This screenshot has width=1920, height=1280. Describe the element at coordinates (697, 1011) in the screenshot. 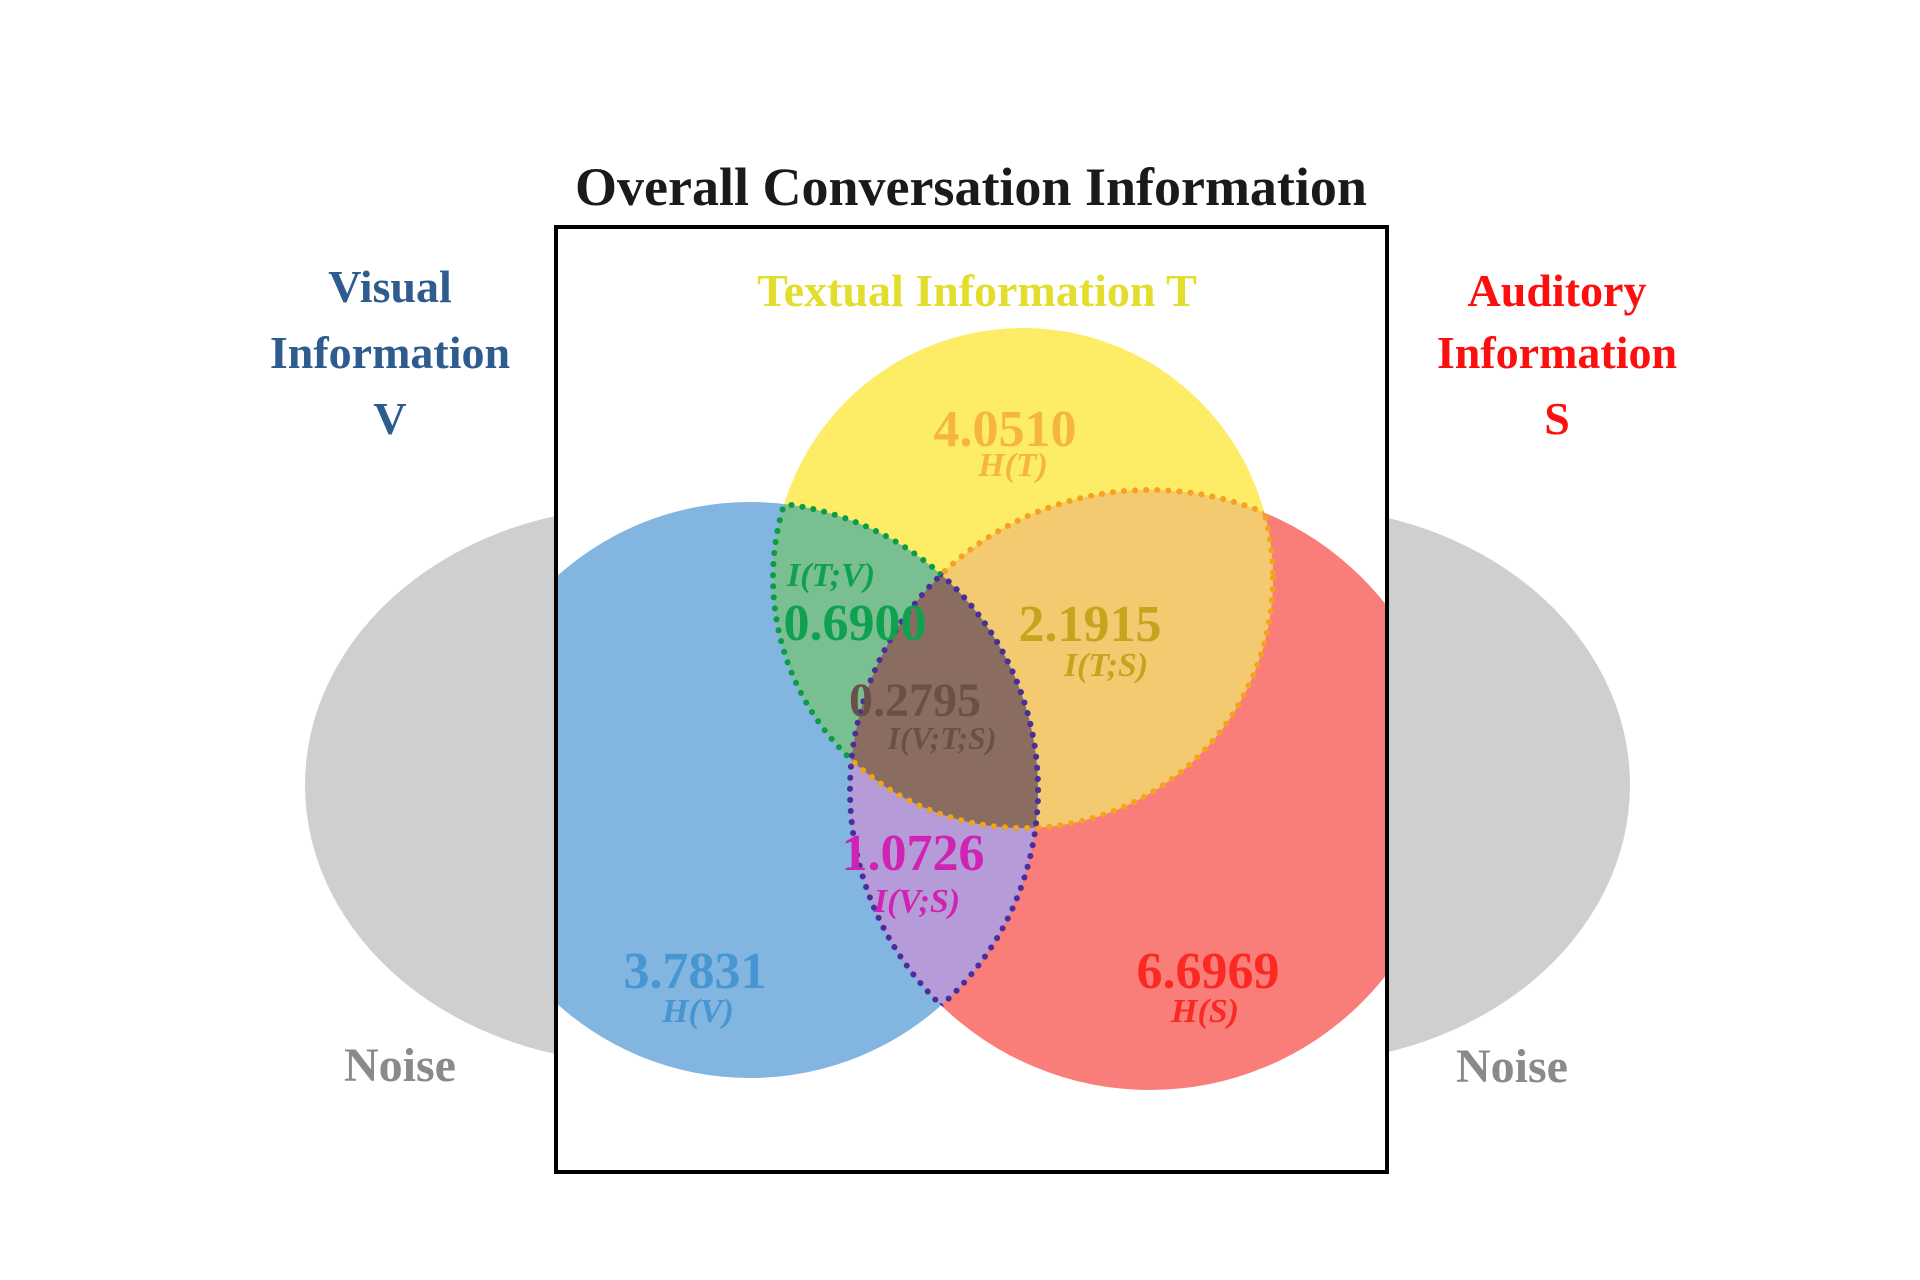

I see `hv-label: H(V)` at that location.